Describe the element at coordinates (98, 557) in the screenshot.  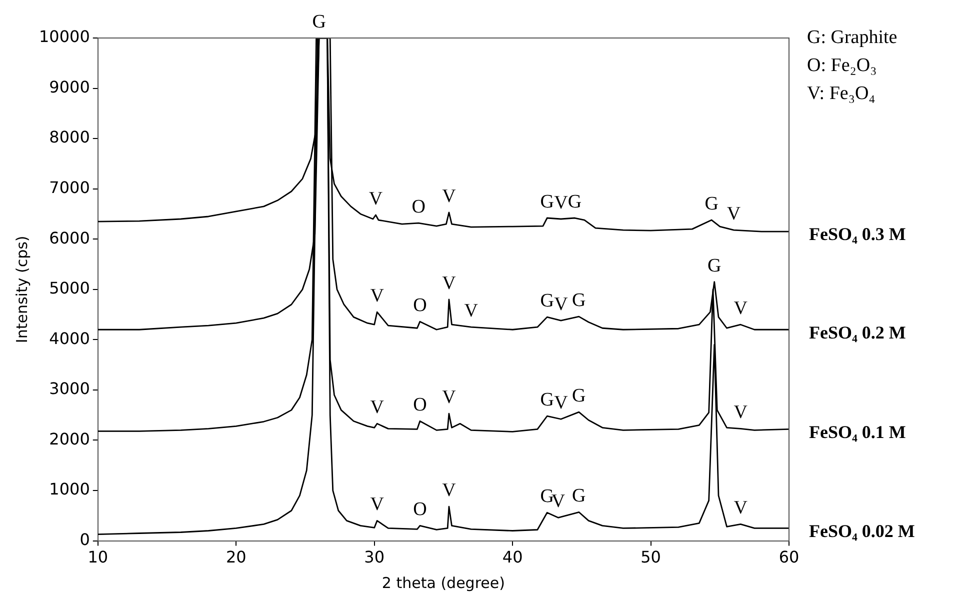
I see `x-tick-label: 10` at that location.